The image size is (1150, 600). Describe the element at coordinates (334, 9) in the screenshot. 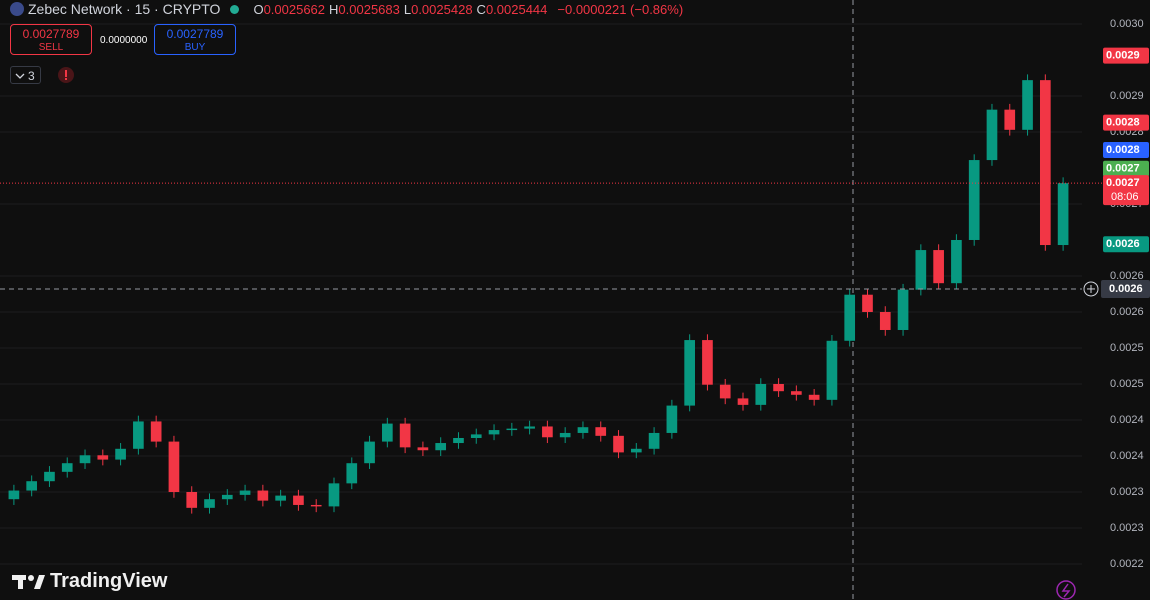

I see `ohlc-key: H` at that location.